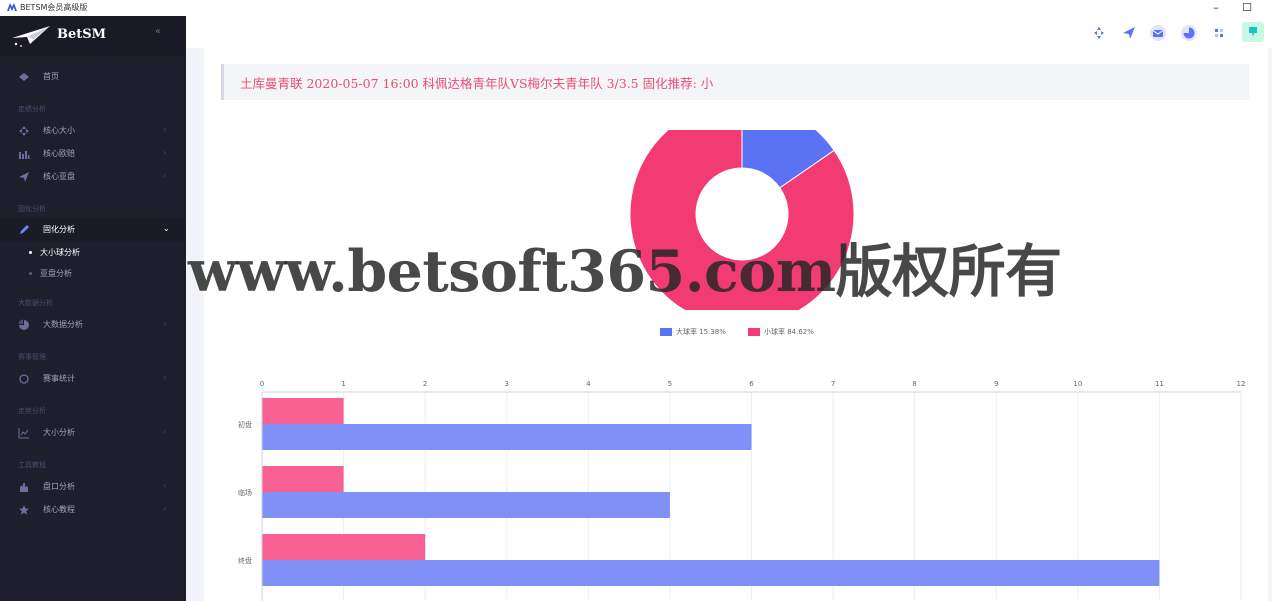  I want to click on user-avatar-icon, so click(1253, 32).